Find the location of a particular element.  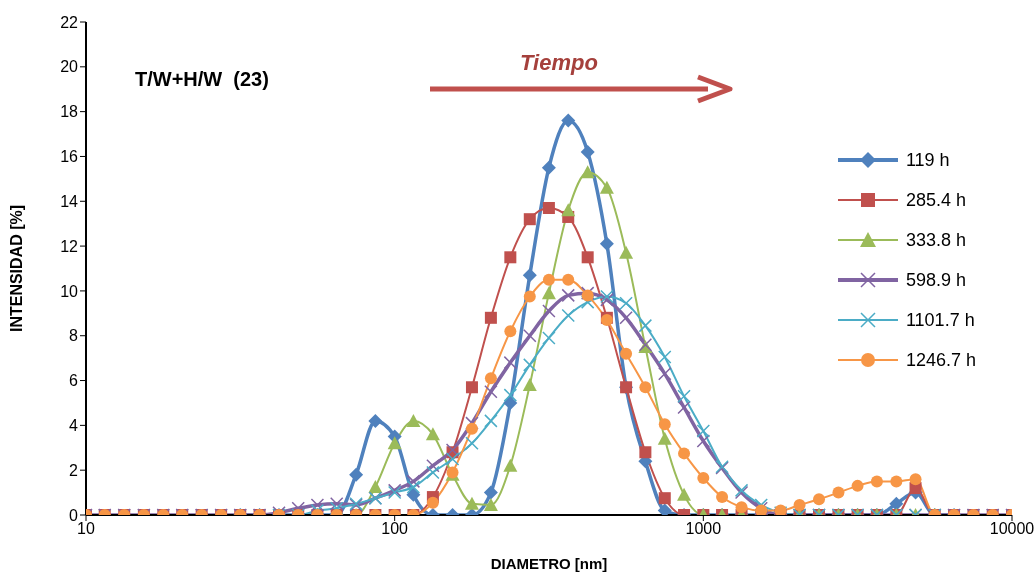

text: T/W+H/W (23) is located at coordinates (202, 79).